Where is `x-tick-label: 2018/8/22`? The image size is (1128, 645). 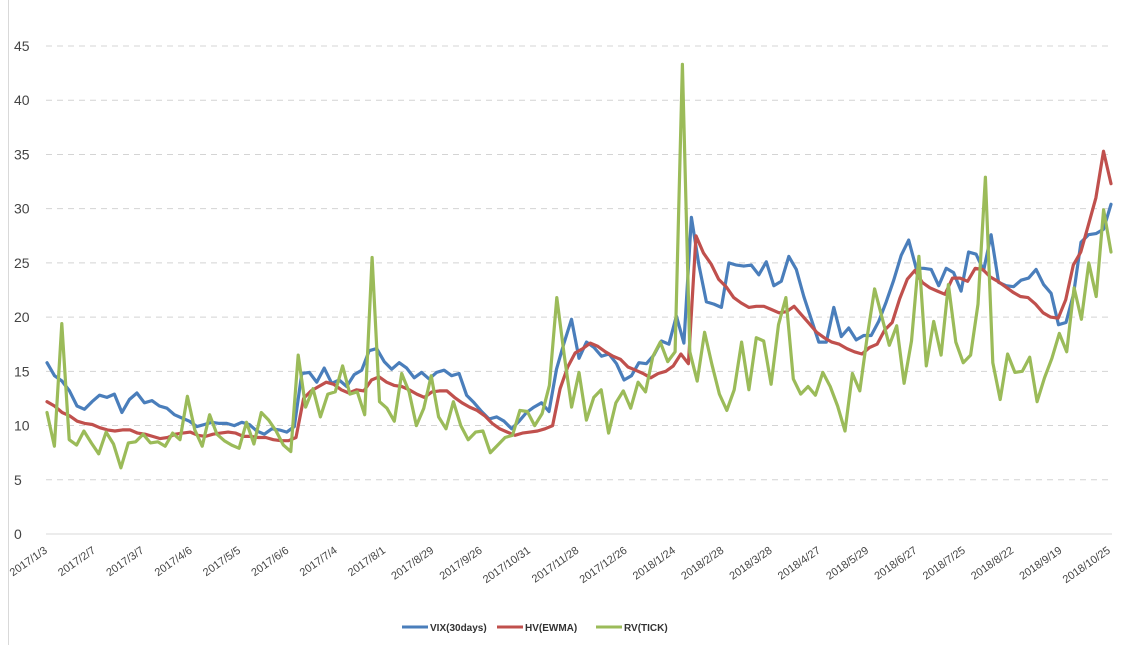
x-tick-label: 2018/8/22 is located at coordinates (992, 564).